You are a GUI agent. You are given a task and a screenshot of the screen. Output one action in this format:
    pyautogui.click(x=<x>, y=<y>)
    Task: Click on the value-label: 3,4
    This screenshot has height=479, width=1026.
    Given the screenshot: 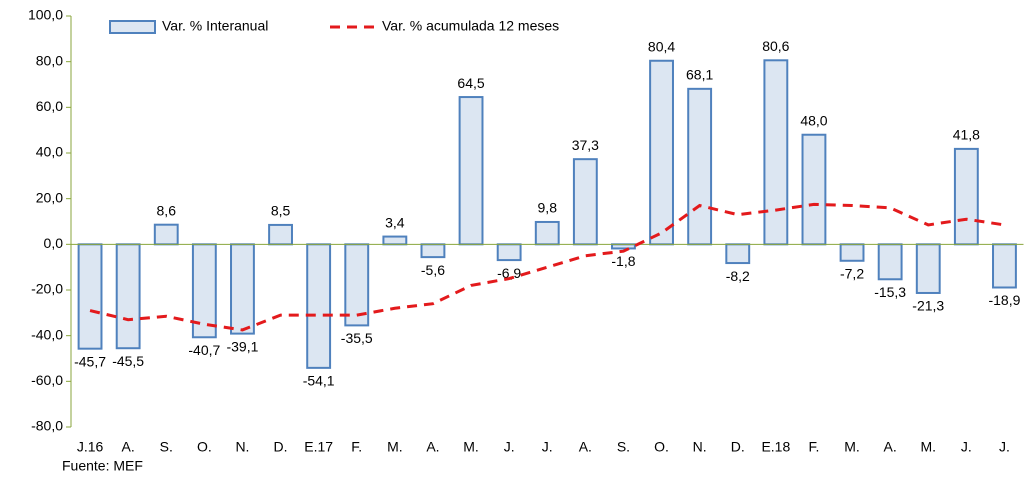 What is the action you would take?
    pyautogui.click(x=395, y=222)
    